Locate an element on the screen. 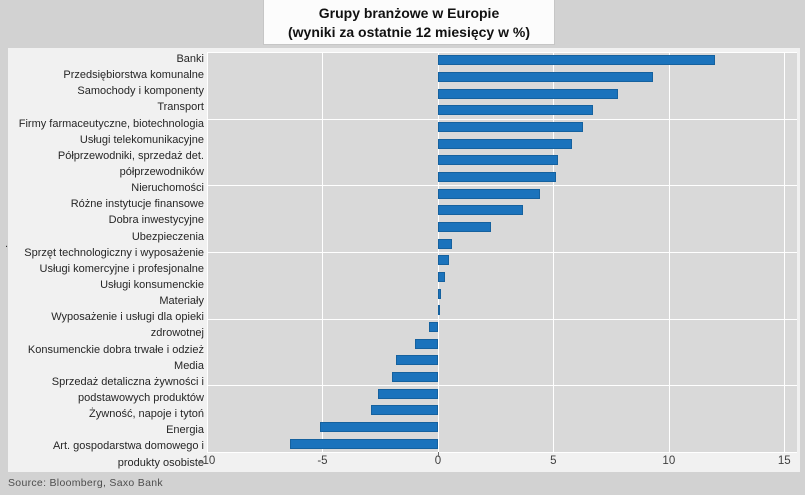  zero-tick-mark is located at coordinates (438, 454).